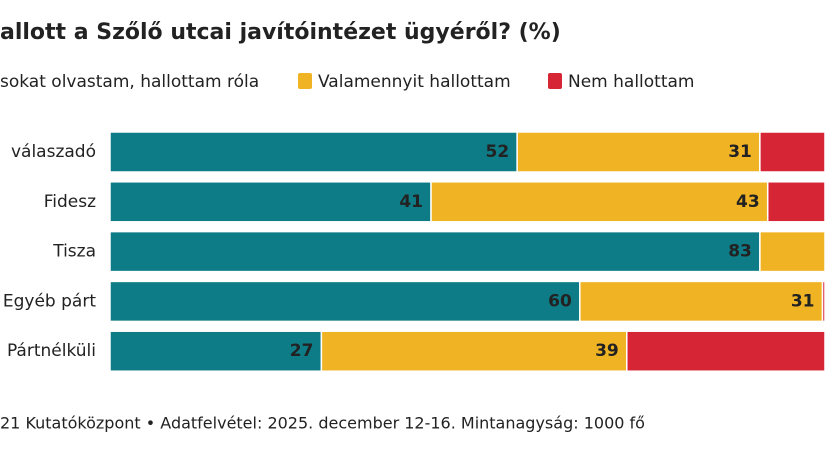  What do you see at coordinates (53, 152) in the screenshot?
I see `y-tick-label: válaszadó` at bounding box center [53, 152].